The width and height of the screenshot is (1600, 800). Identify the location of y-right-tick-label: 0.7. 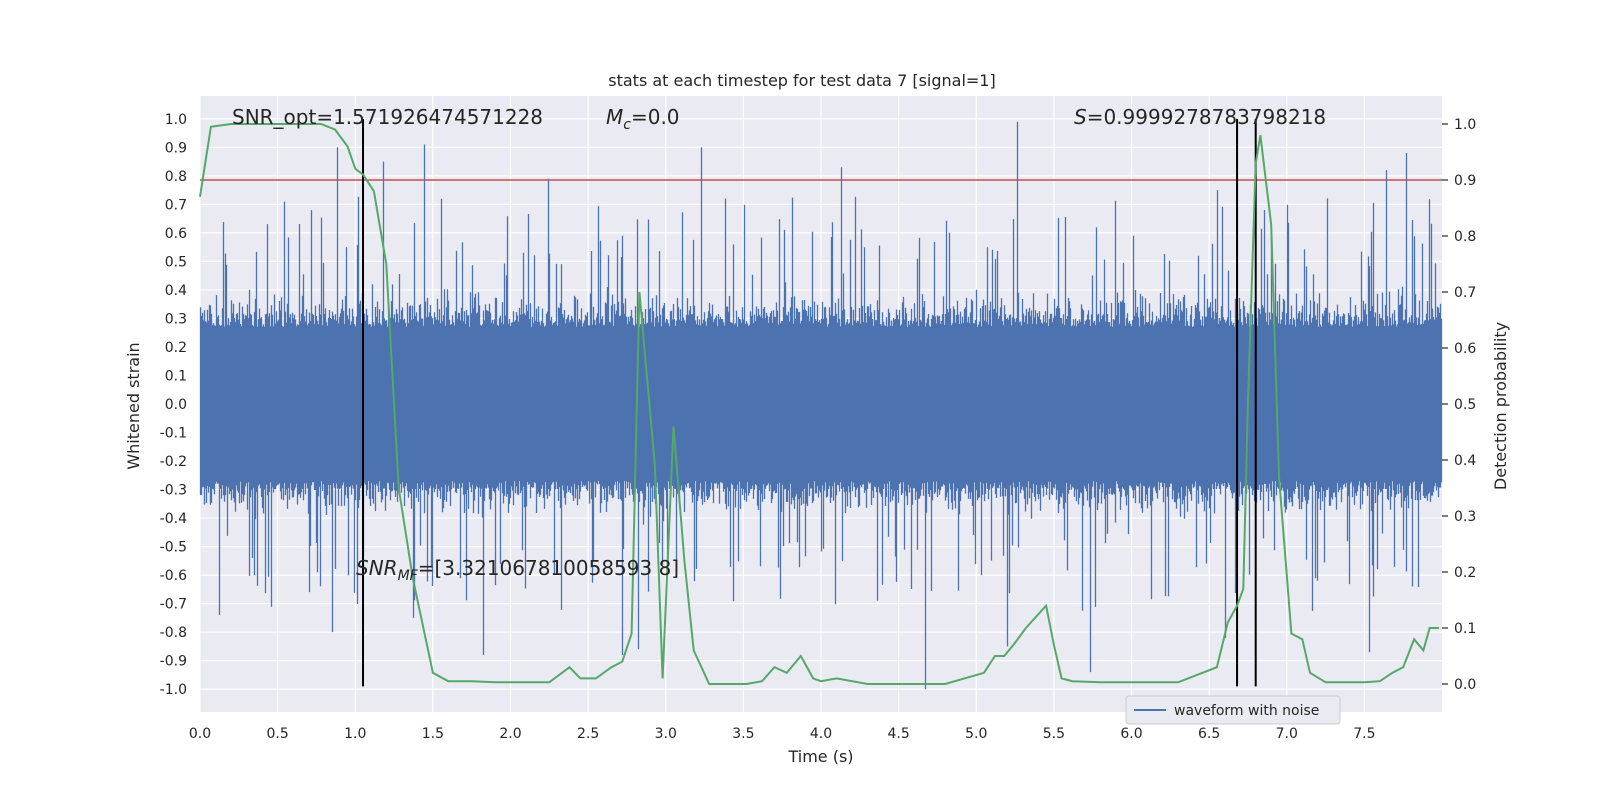
(1465, 293).